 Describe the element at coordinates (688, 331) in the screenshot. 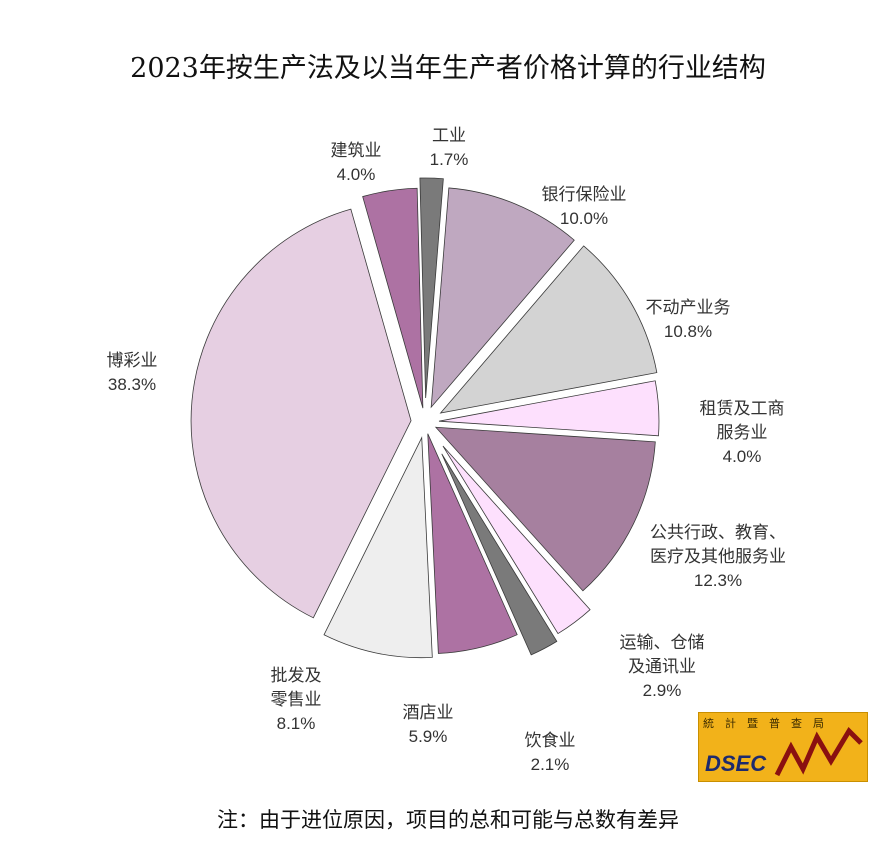

I see `slice-value-label-2: 10.8%` at that location.